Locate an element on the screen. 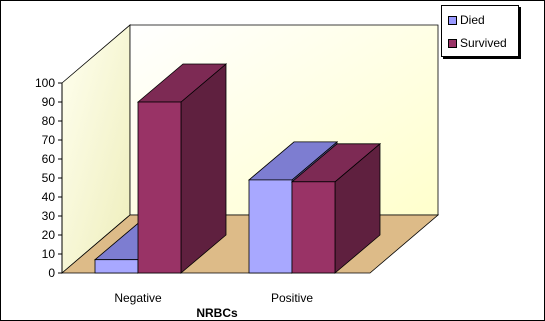 The width and height of the screenshot is (545, 321). bar-survived-positive is located at coordinates (336, 208).